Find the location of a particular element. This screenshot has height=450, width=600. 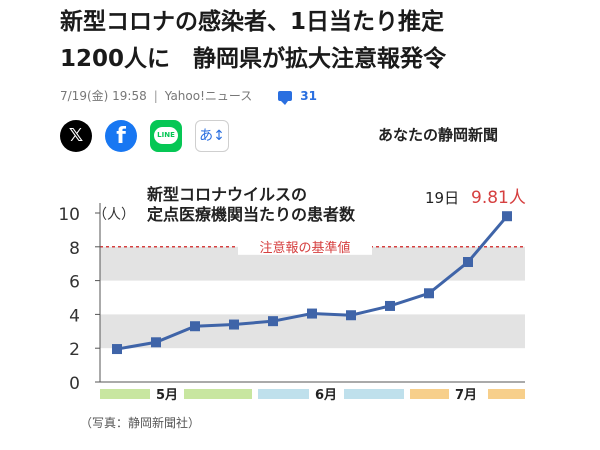

line-icon: LINE is located at coordinates (166, 135).